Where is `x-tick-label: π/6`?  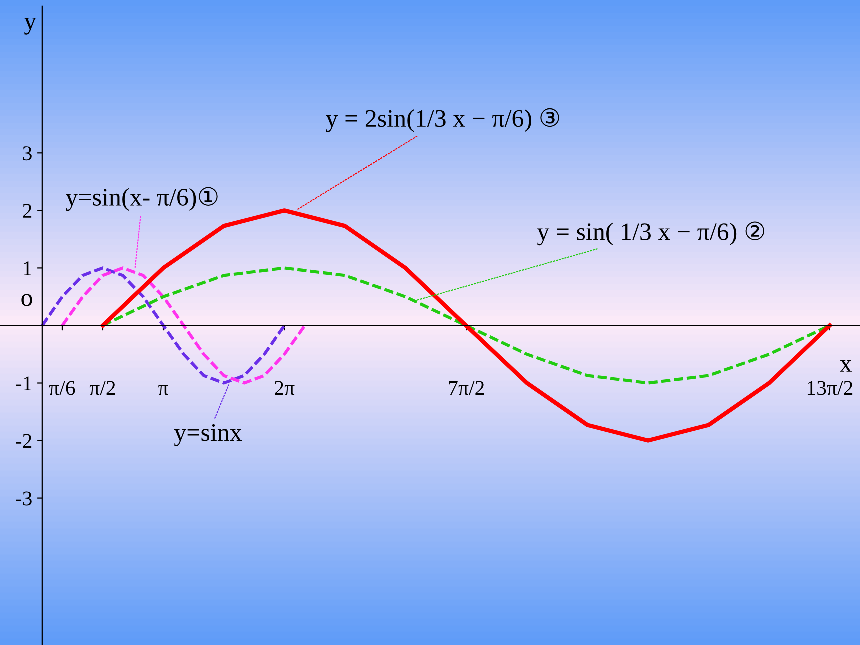 x-tick-label: π/6 is located at coordinates (62, 388).